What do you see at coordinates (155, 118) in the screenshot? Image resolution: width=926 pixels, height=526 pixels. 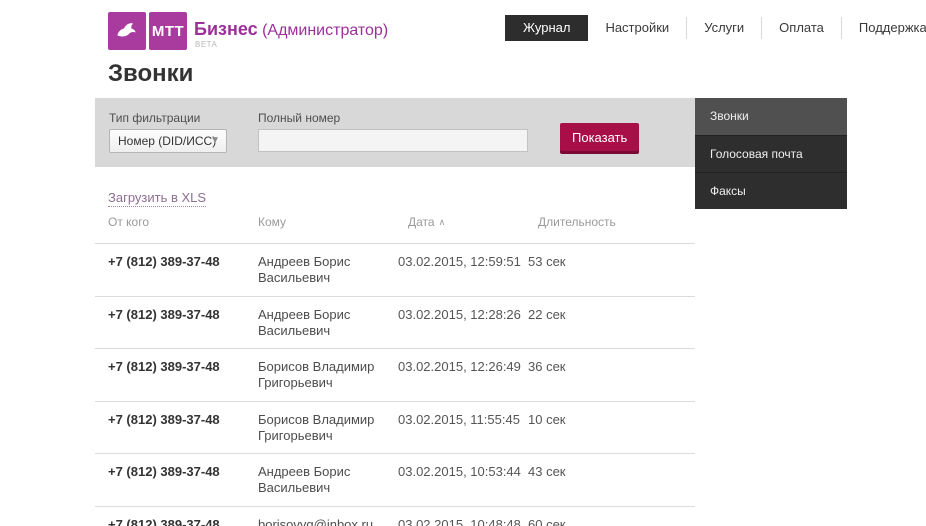 I see `filter-type-label: Тип фильтрации` at bounding box center [155, 118].